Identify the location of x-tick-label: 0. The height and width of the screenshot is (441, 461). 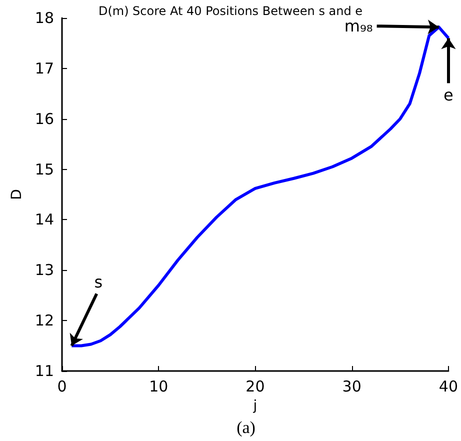
(62, 387).